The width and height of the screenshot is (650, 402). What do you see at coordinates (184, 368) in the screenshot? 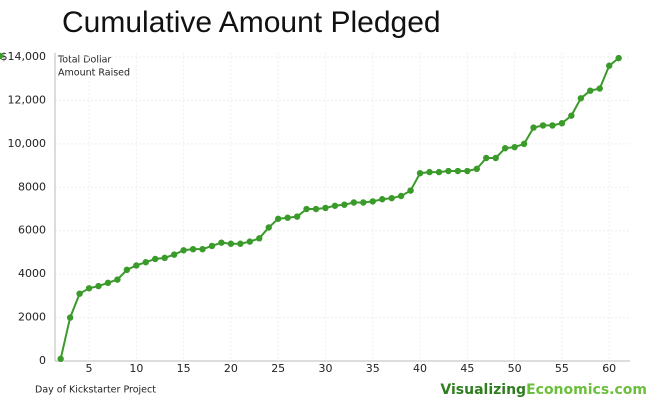
I see `x-tick-label: 15` at bounding box center [184, 368].